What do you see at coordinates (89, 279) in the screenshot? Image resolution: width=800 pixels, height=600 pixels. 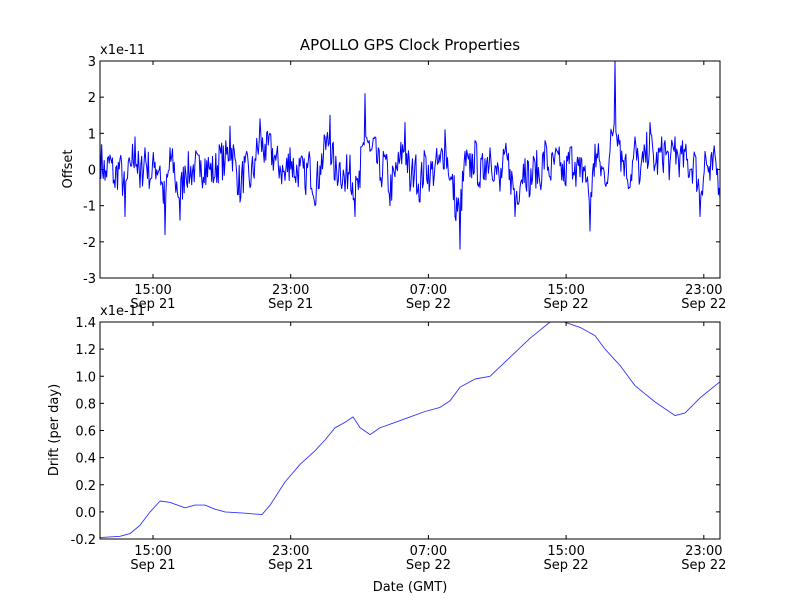 I see `ytick-label: -3` at bounding box center [89, 279].